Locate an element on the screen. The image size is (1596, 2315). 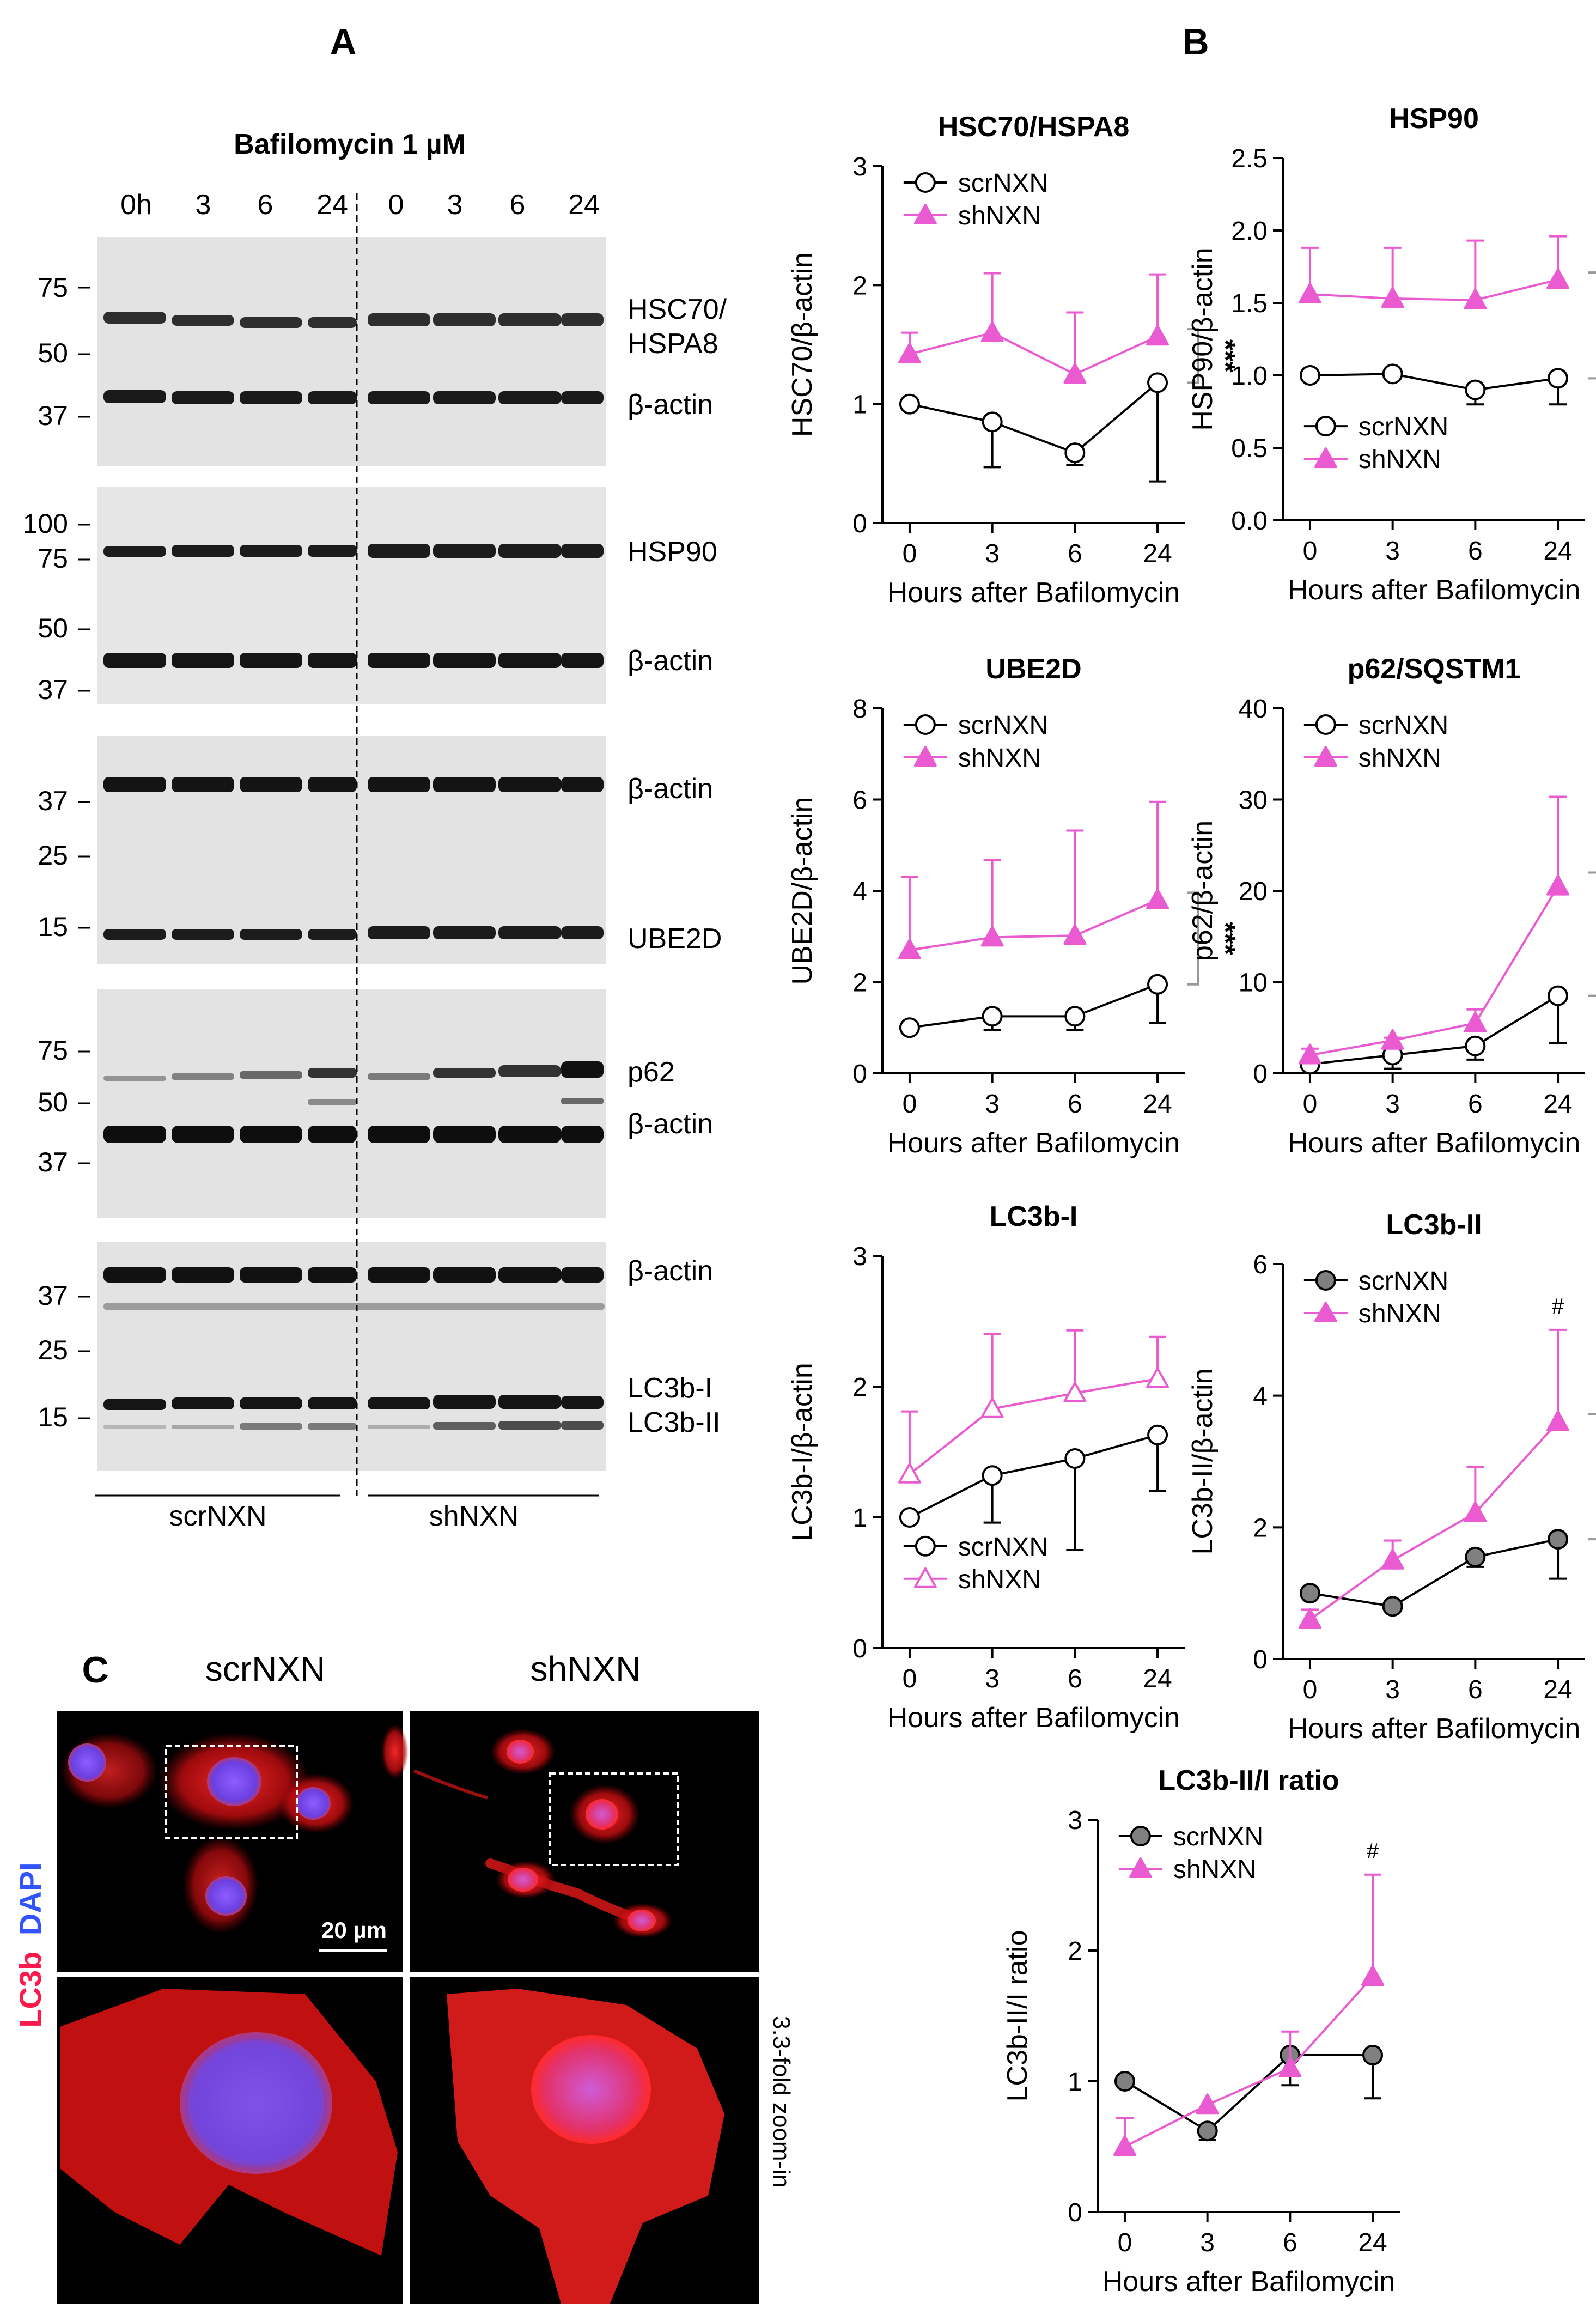
y-tick-label: 1.5 is located at coordinates (1249, 303).